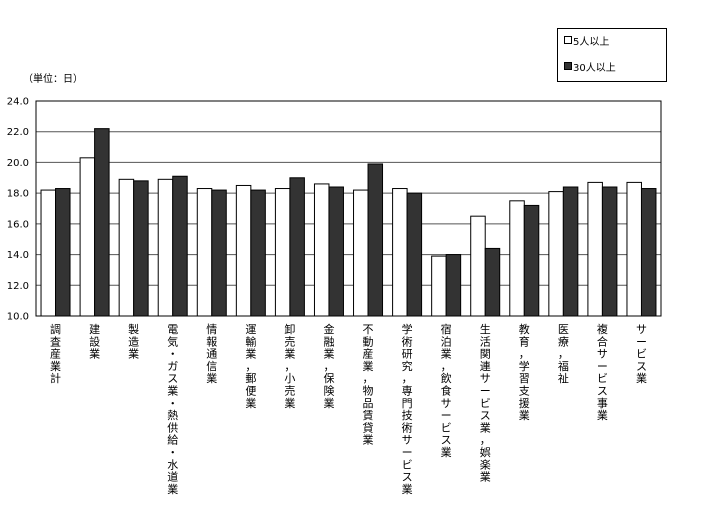 The width and height of the screenshot is (708, 528). What do you see at coordinates (407, 409) in the screenshot?
I see `x-category-label: 学術研究，専門技術サービス業` at bounding box center [407, 409].